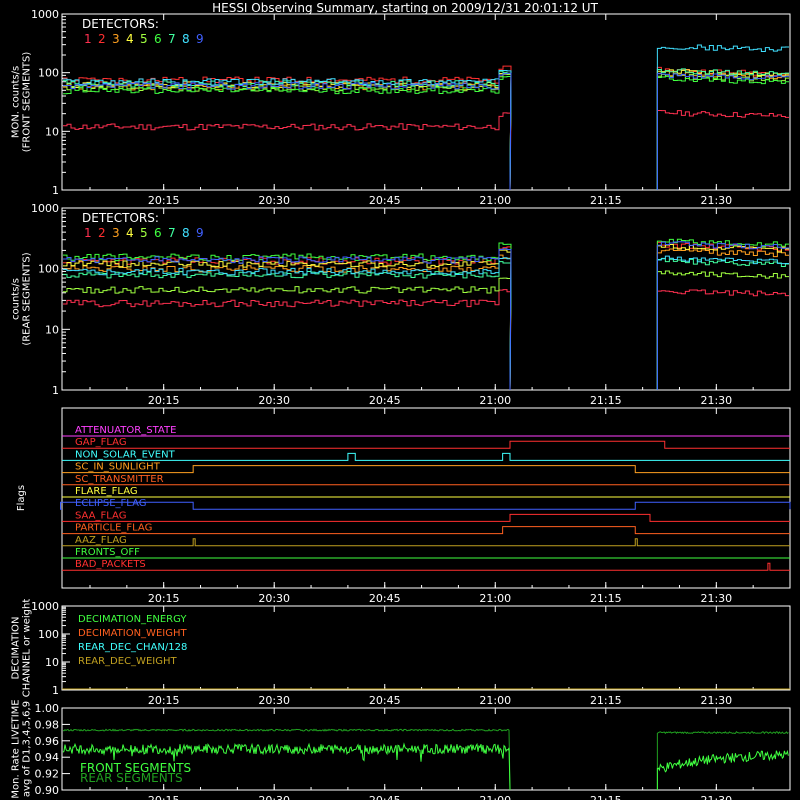 The width and height of the screenshot is (800, 800). What do you see at coordinates (426, 566) in the screenshot?
I see `flag-line-bad-packets` at bounding box center [426, 566].